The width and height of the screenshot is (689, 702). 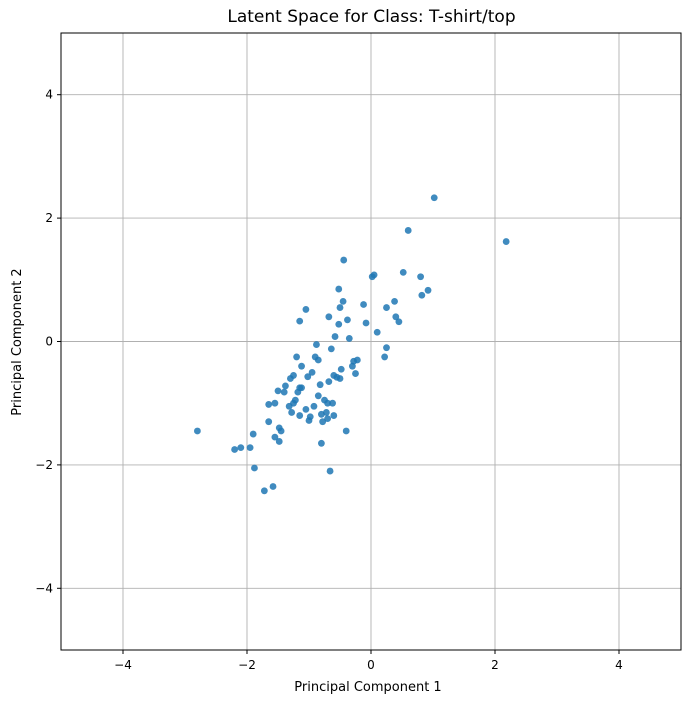 What do you see at coordinates (44, 465) in the screenshot?
I see `y-tick-label: −2` at bounding box center [44, 465].